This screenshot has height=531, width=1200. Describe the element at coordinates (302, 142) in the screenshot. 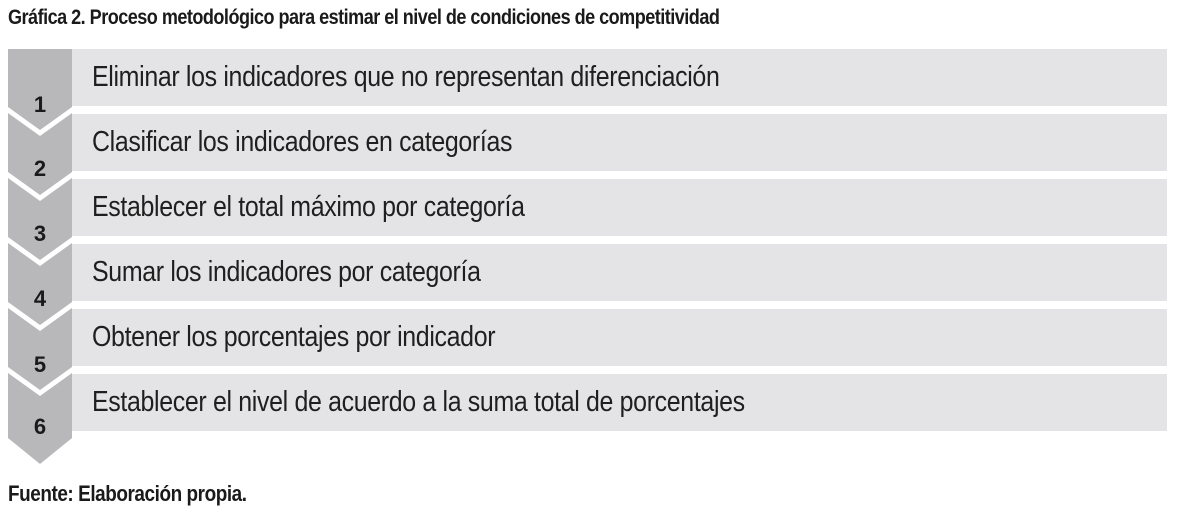

I see `step-2-label: Clasificar los indicadores en categorías` at that location.